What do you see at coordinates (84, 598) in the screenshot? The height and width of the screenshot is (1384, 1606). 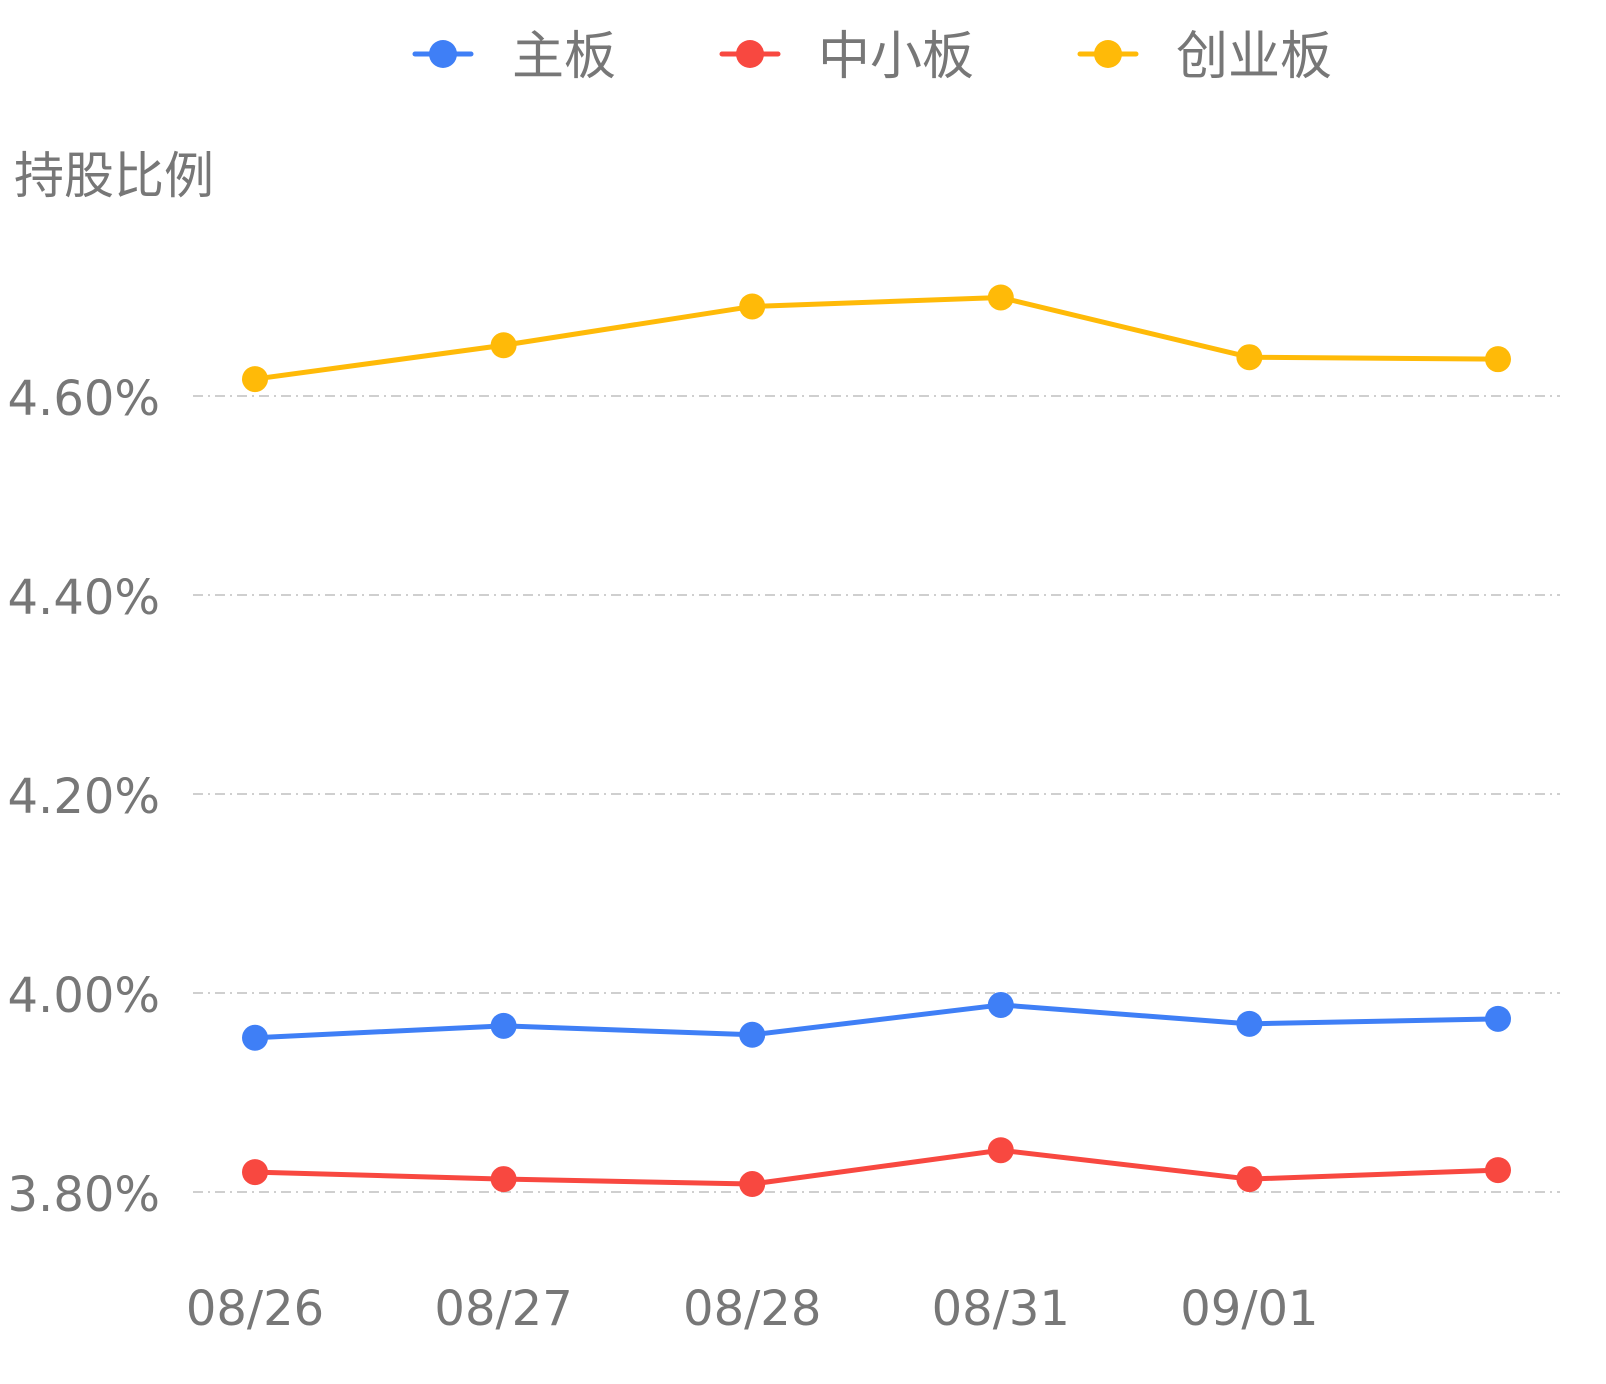 I see `y-tick-label: 4.40%` at bounding box center [84, 598].